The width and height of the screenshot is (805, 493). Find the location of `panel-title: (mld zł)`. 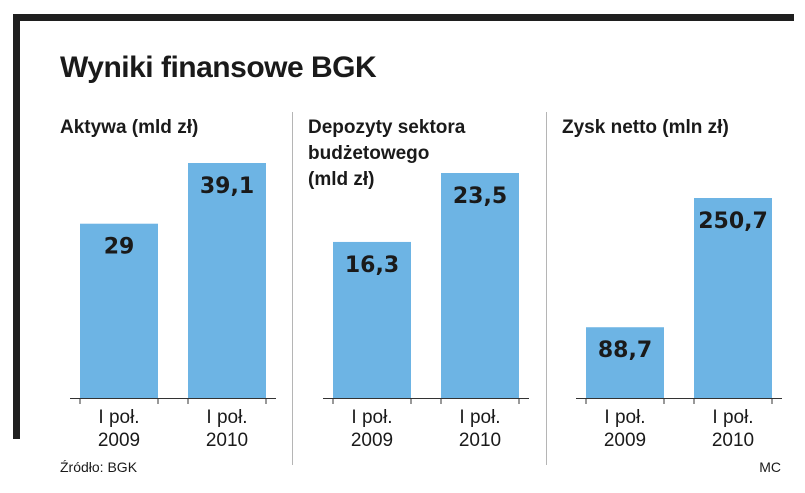

panel-title: (mld zł) is located at coordinates (341, 179).